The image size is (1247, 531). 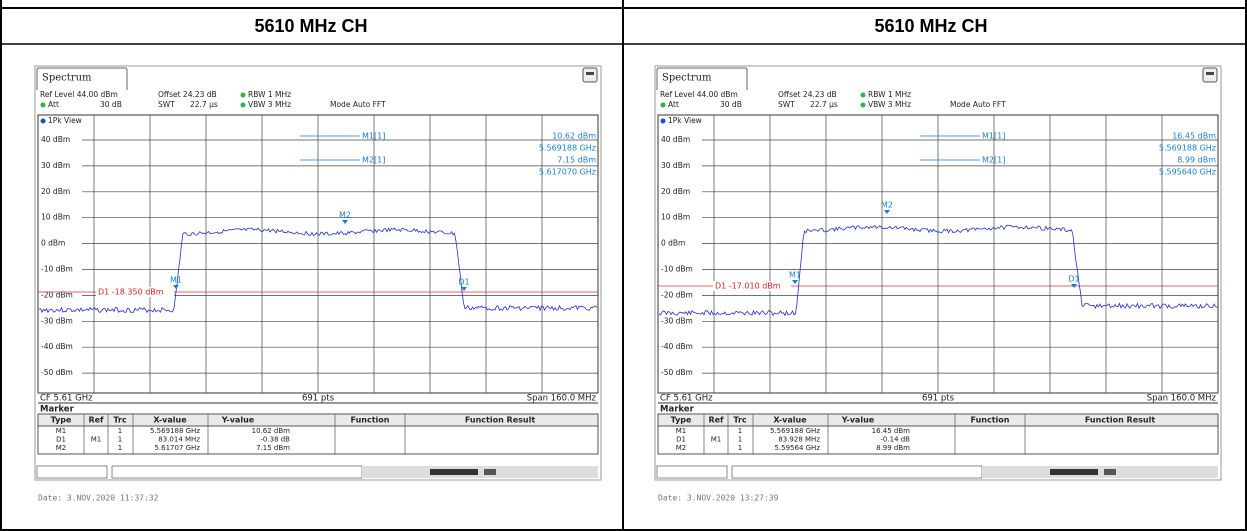 I want to click on trace-dot, so click(x=43, y=121).